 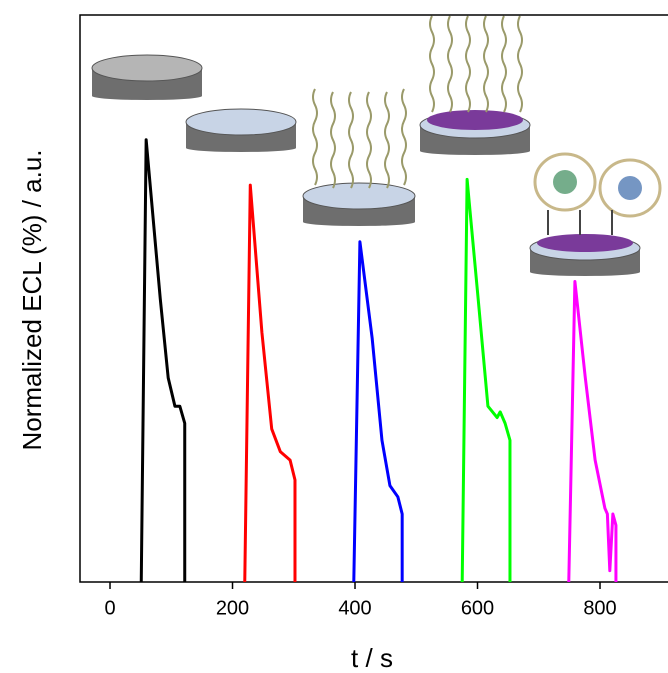 What do you see at coordinates (599, 608) in the screenshot?
I see `x-tick-label: 800` at bounding box center [599, 608].